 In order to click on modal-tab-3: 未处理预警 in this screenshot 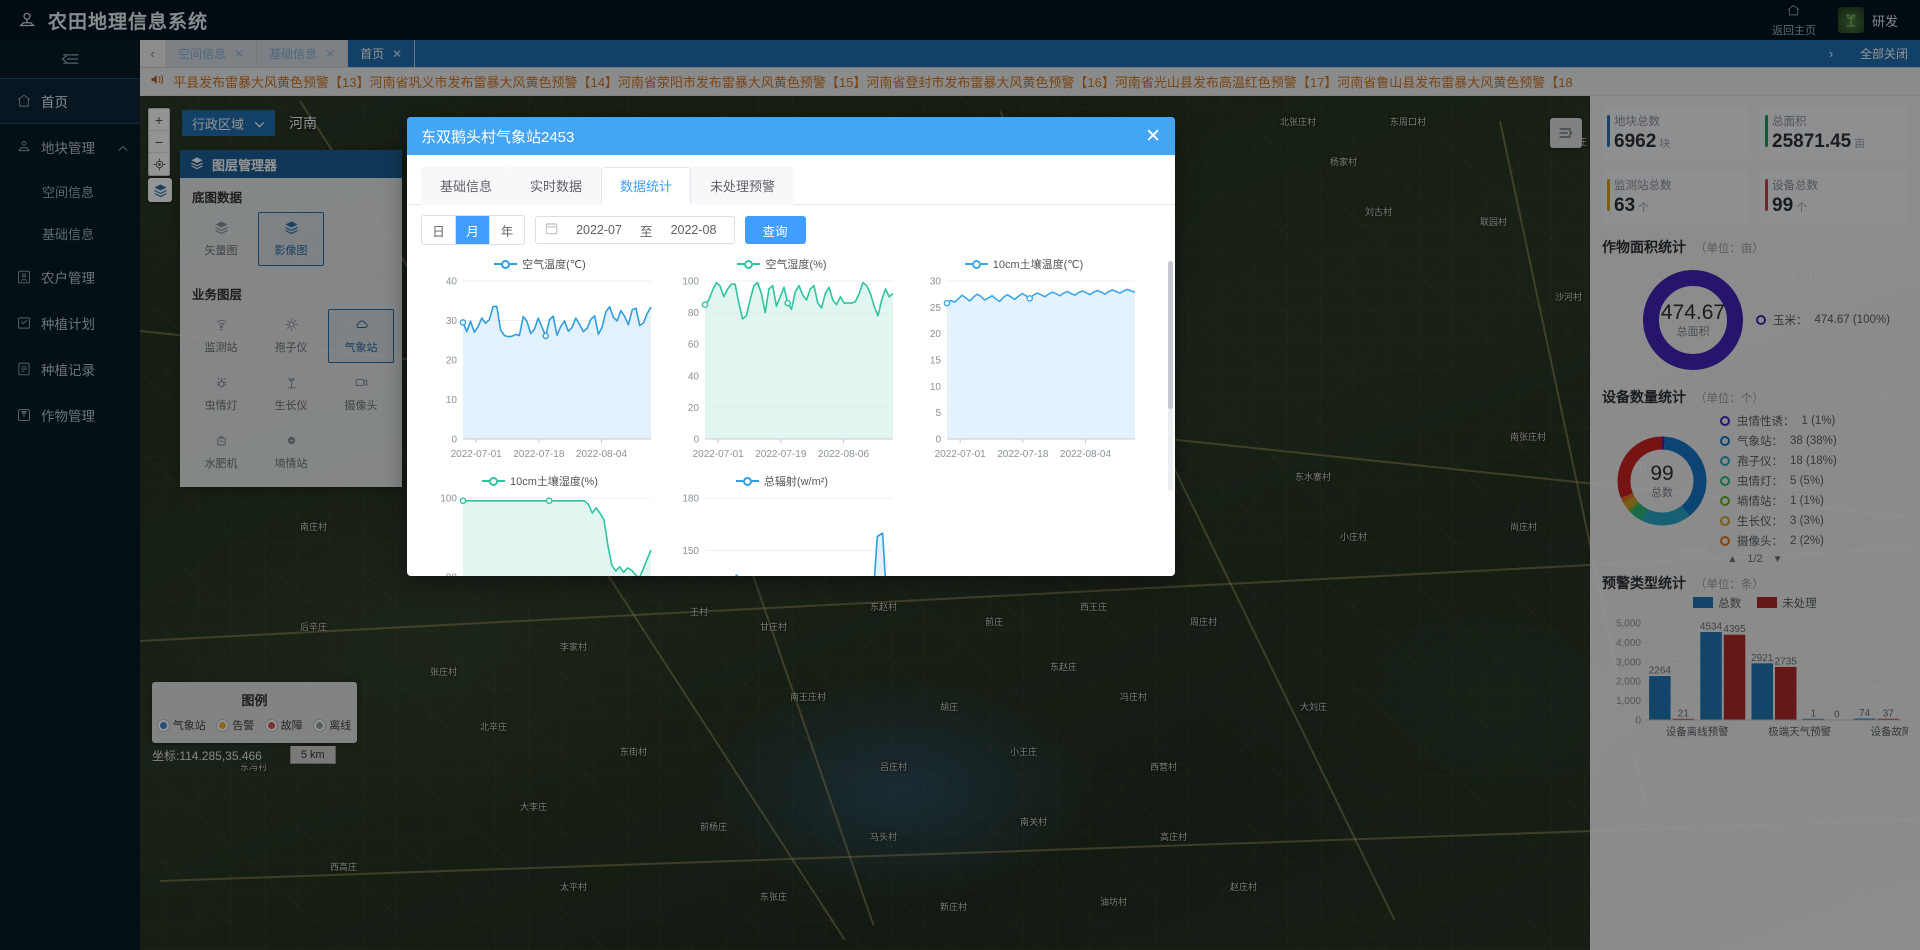, I will do `click(743, 186)`.